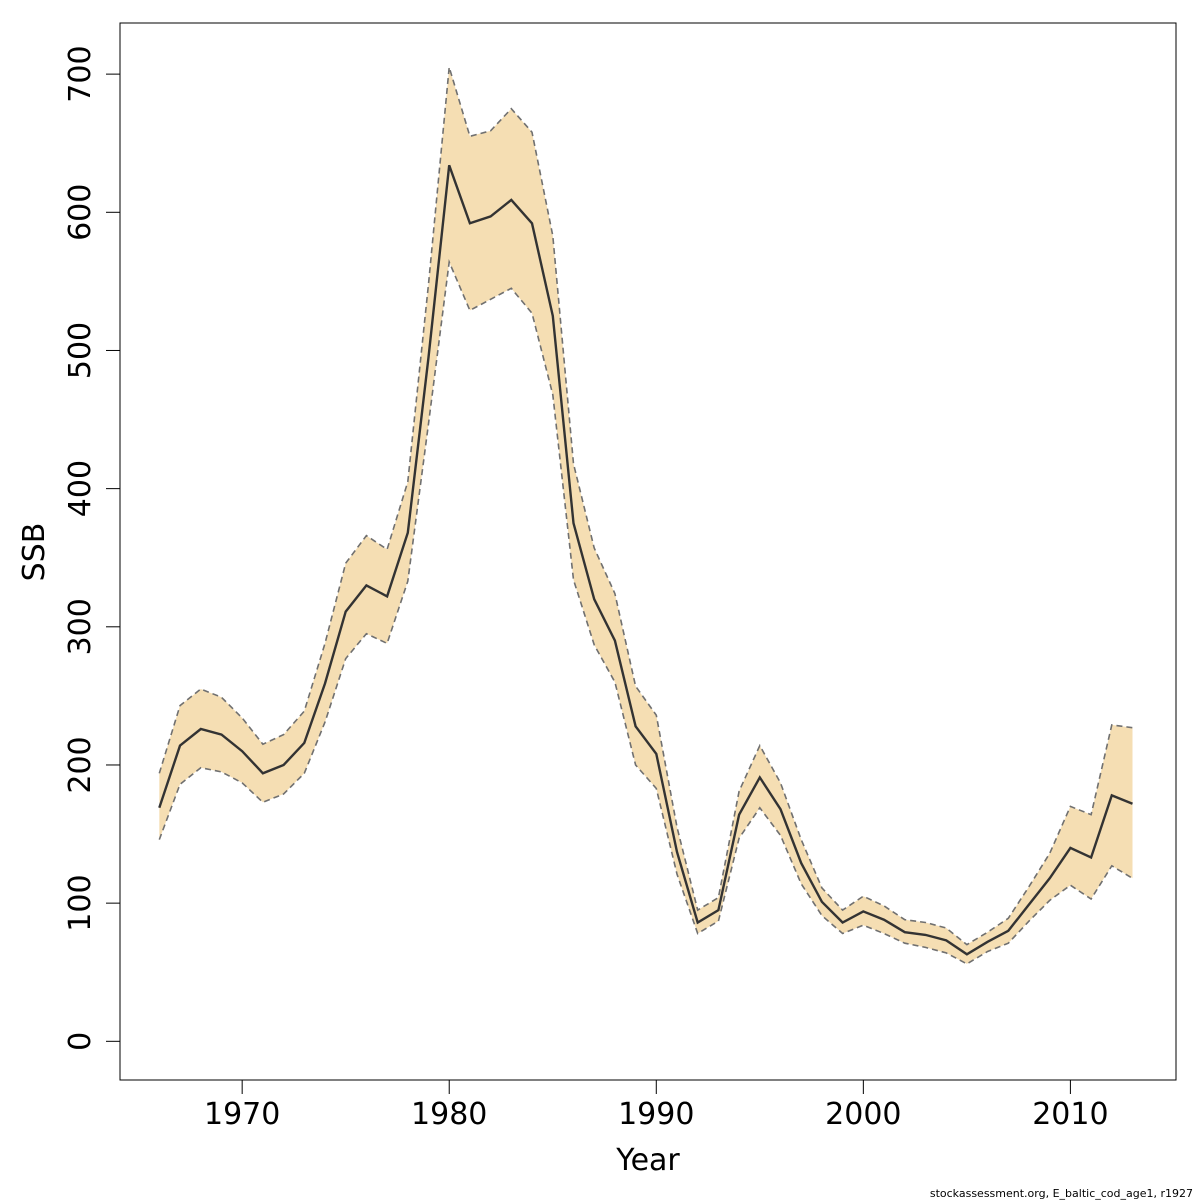 The width and height of the screenshot is (1200, 1200). What do you see at coordinates (863, 1114) in the screenshot?
I see `x-tick-label: 2000` at bounding box center [863, 1114].